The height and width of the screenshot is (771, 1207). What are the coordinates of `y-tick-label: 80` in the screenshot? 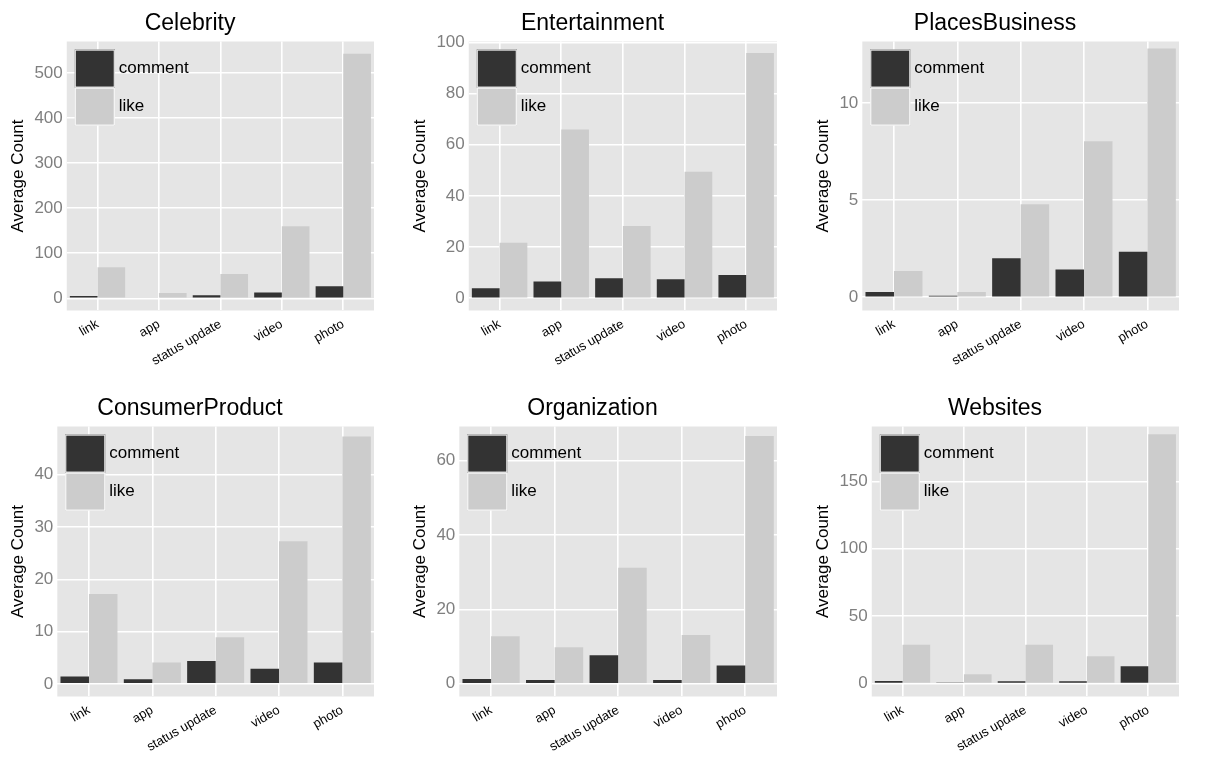 It's located at (455, 93).